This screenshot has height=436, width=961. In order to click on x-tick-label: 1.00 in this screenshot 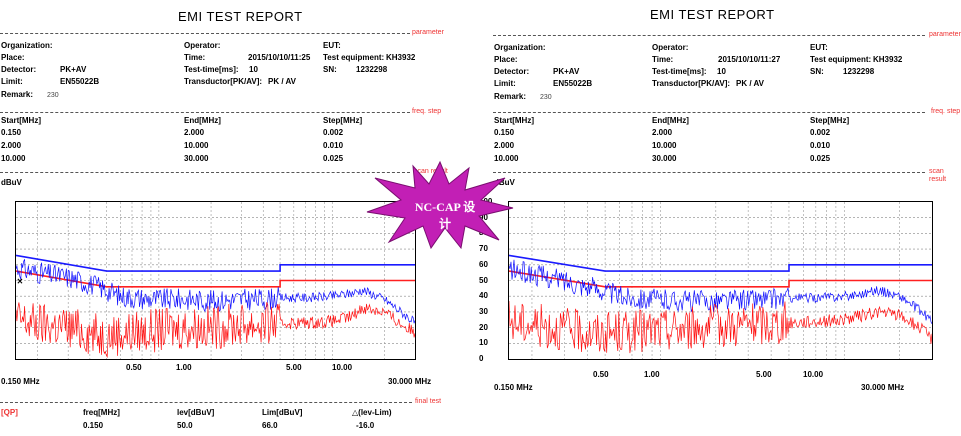, I will do `click(184, 367)`.